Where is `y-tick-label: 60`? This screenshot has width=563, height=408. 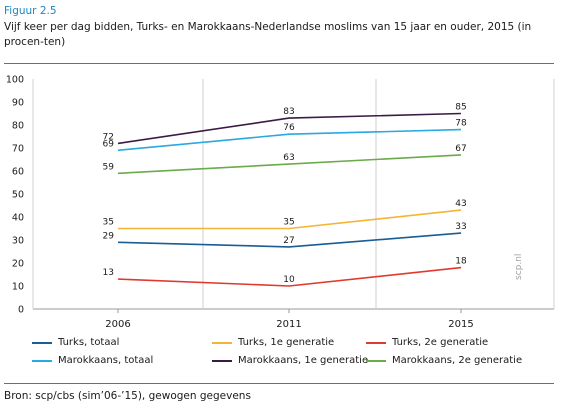
y-tick-label: 60 is located at coordinates (18, 172).